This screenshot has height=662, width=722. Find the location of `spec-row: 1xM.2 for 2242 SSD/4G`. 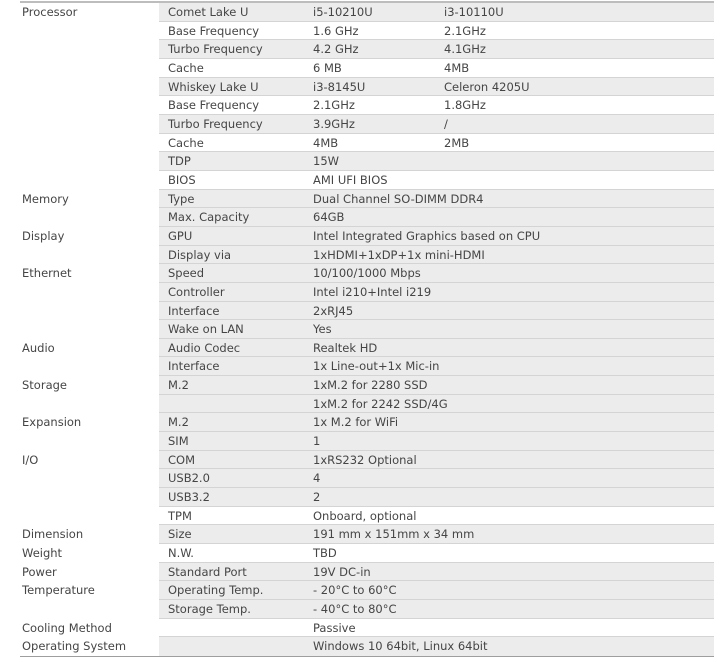

spec-row: 1xM.2 for 2242 SSD/4G is located at coordinates (367, 404).